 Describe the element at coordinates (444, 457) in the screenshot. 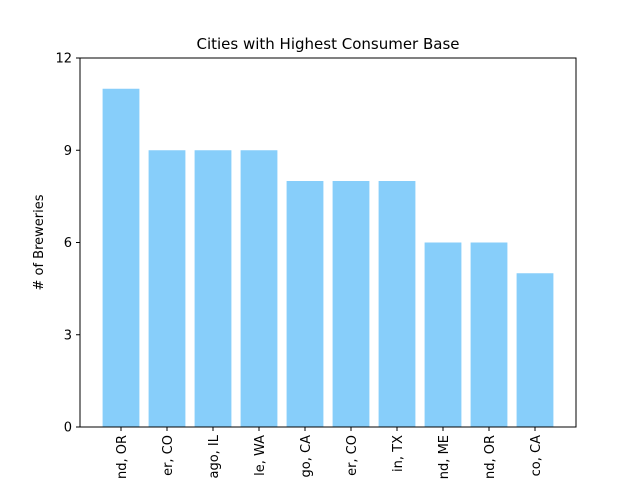

I see `x-tick-label: nd, ME` at that location.